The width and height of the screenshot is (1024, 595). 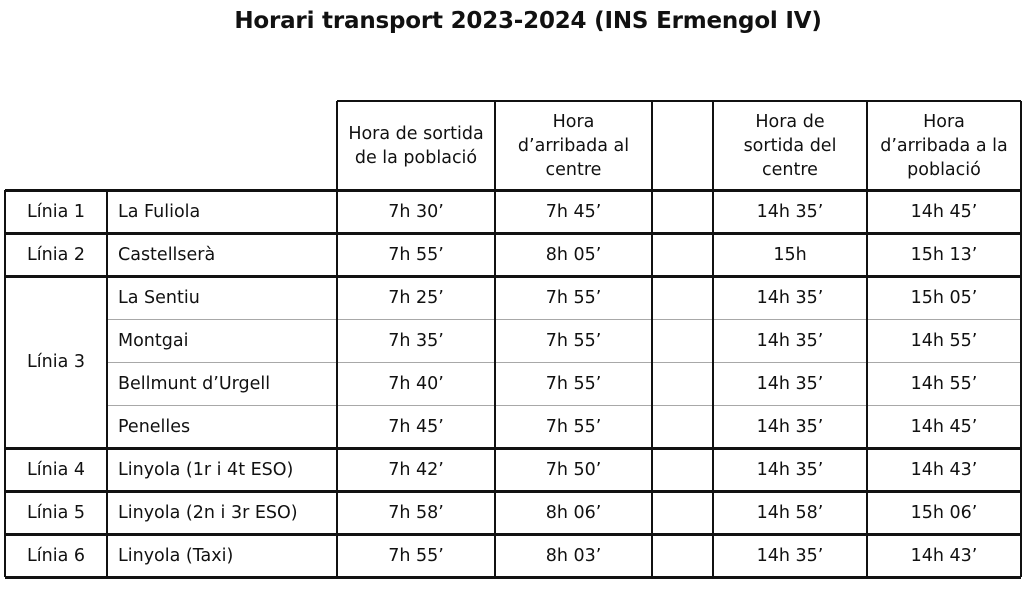 What do you see at coordinates (573, 555) in the screenshot?
I see `cell-arrival-school: 8h 03’` at bounding box center [573, 555].